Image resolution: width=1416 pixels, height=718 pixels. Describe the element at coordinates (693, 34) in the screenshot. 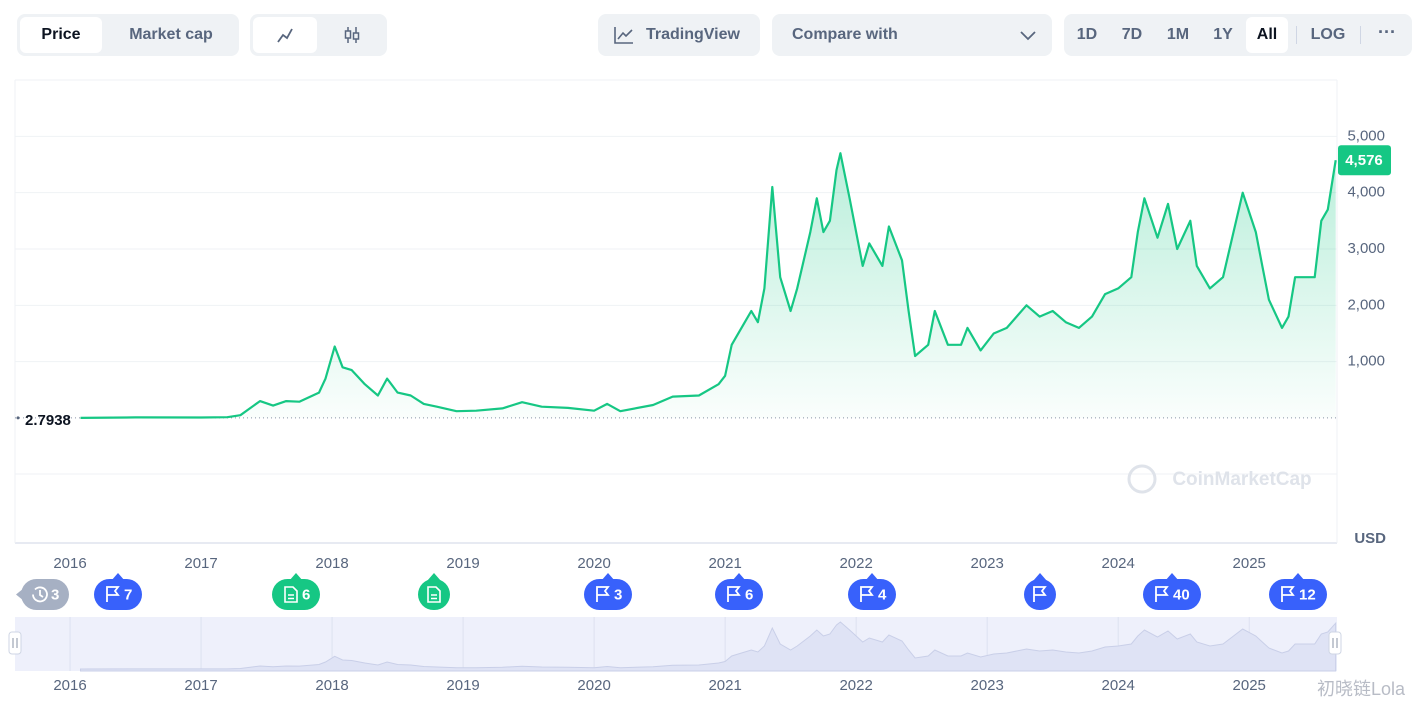

I see `button-label: TradingView` at that location.